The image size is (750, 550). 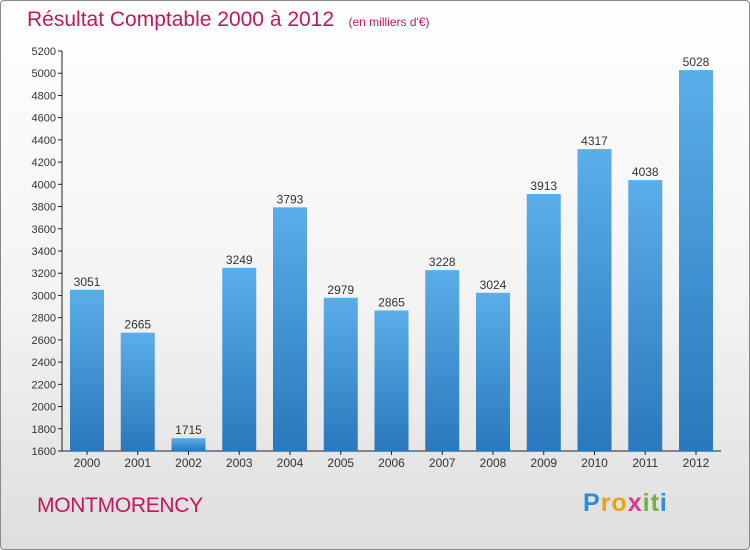 I want to click on x-tick-label-2006: 2006, so click(x=391, y=463).